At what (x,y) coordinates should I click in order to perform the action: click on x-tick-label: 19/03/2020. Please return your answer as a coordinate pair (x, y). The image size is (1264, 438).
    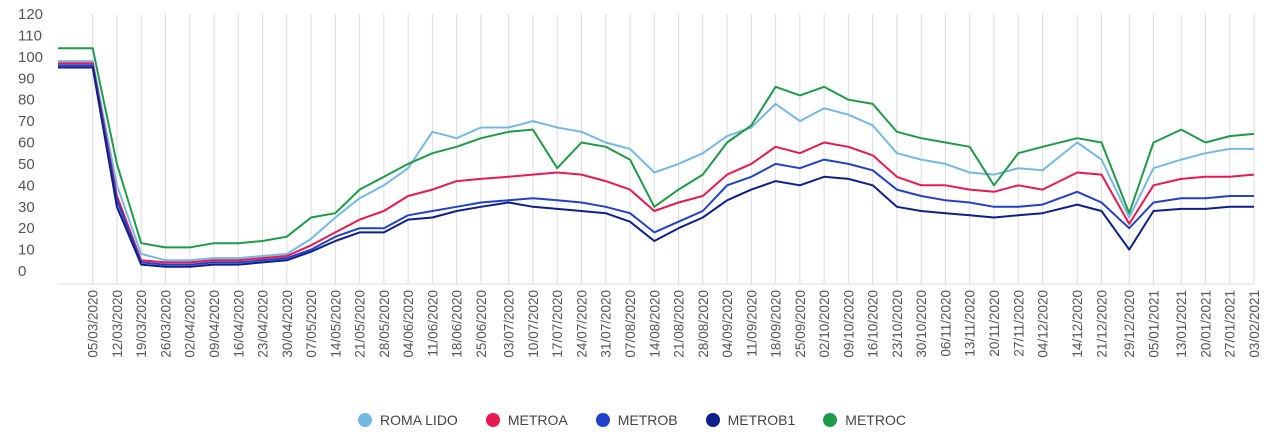
    Looking at the image, I should click on (141, 324).